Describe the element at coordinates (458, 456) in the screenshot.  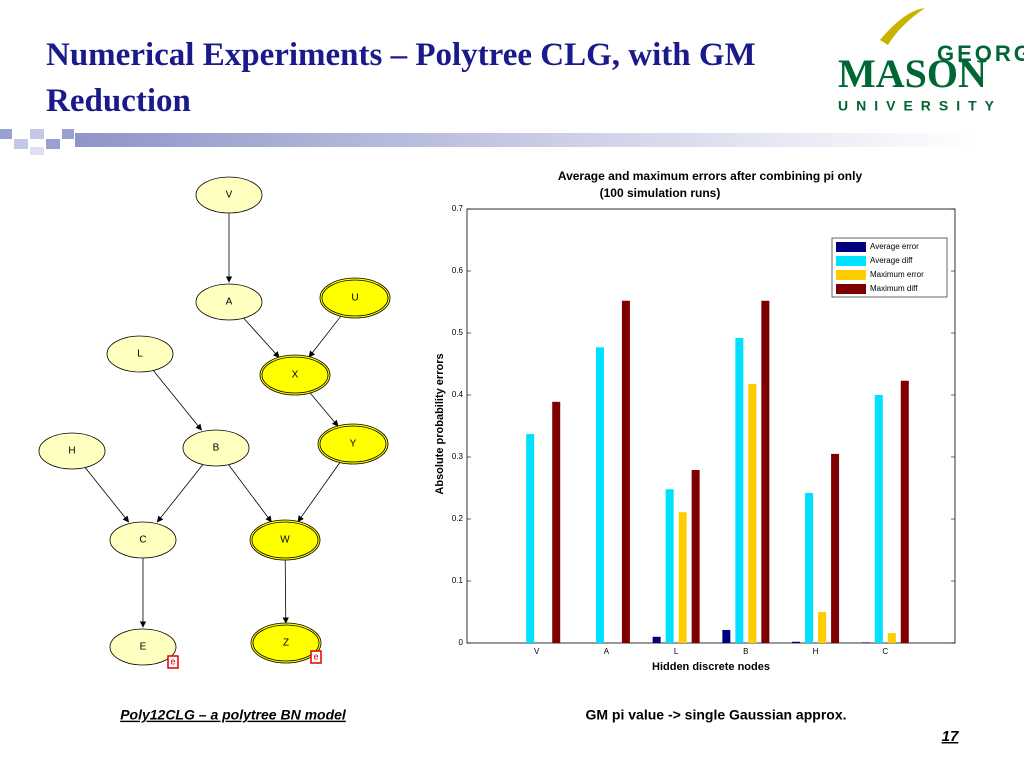
I see `y-tick-label: 0.3` at that location.